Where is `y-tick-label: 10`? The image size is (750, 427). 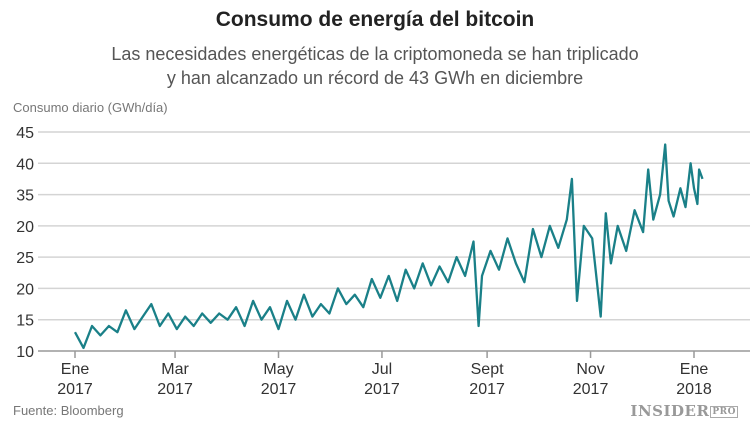 y-tick-label: 10 is located at coordinates (25, 352).